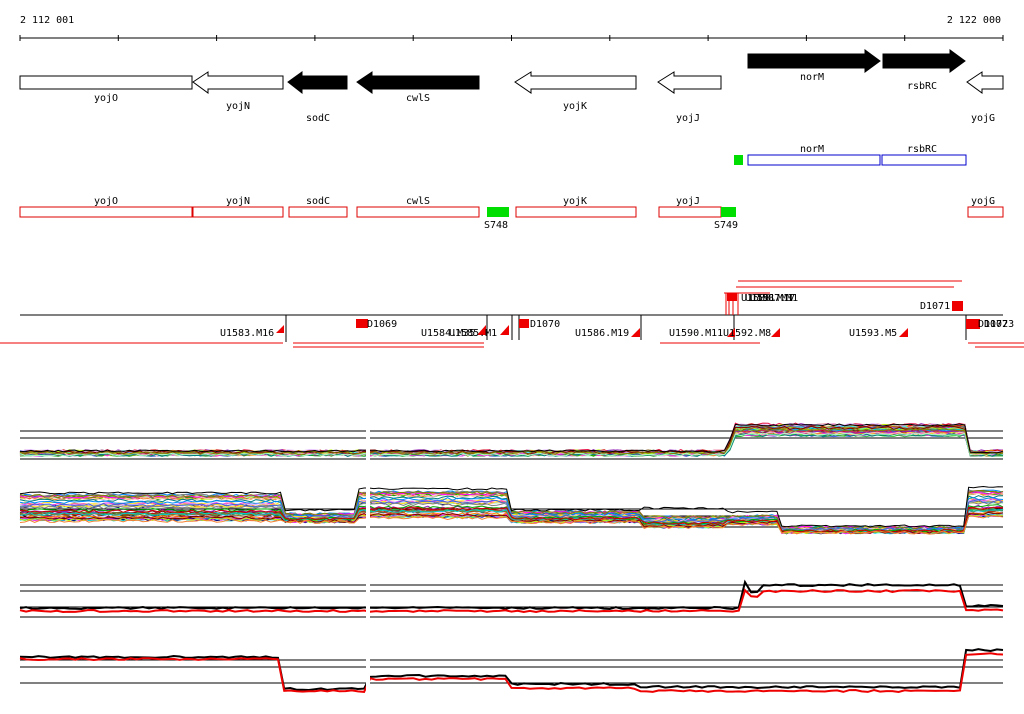  I want to click on gene-yojO: yojO, so click(106, 89).